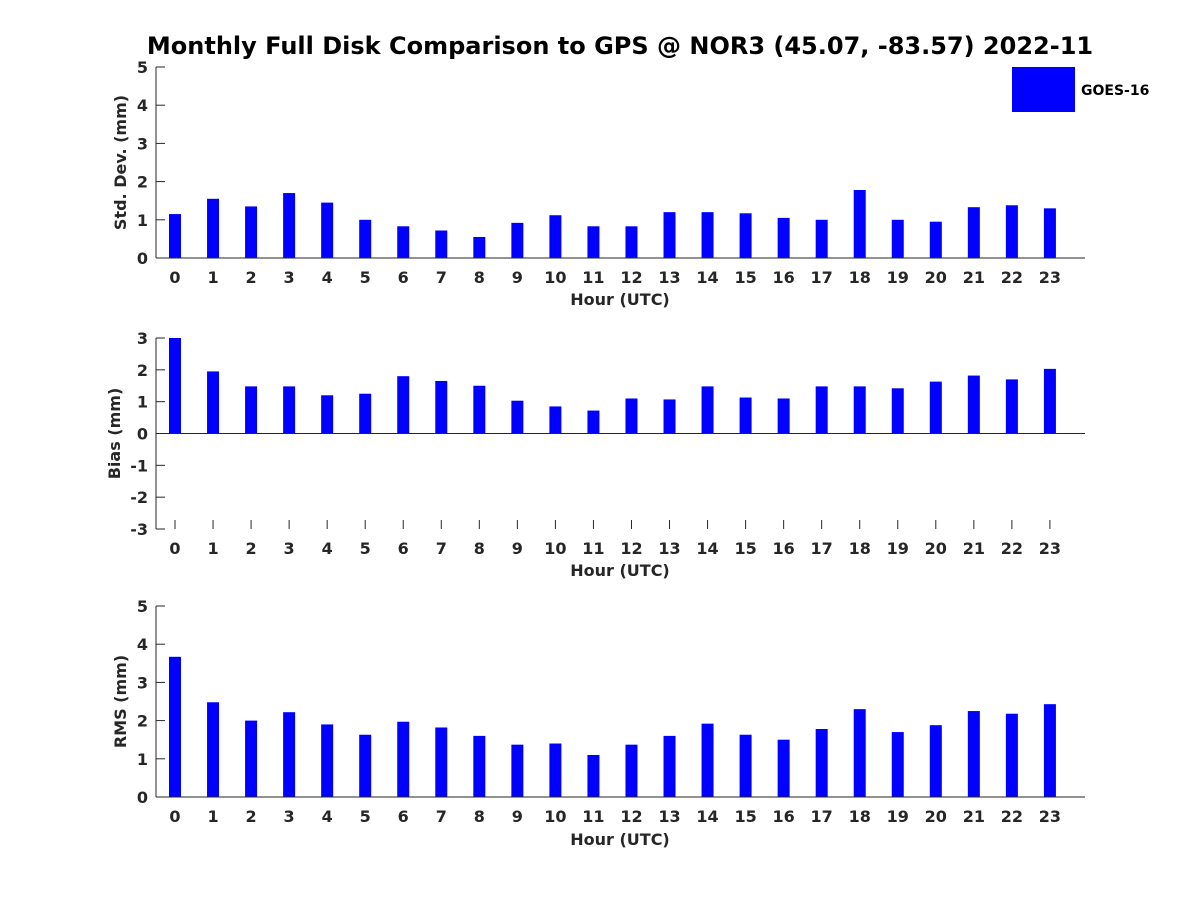  What do you see at coordinates (139, 497) in the screenshot?
I see `y-tick-label: -2` at bounding box center [139, 497].